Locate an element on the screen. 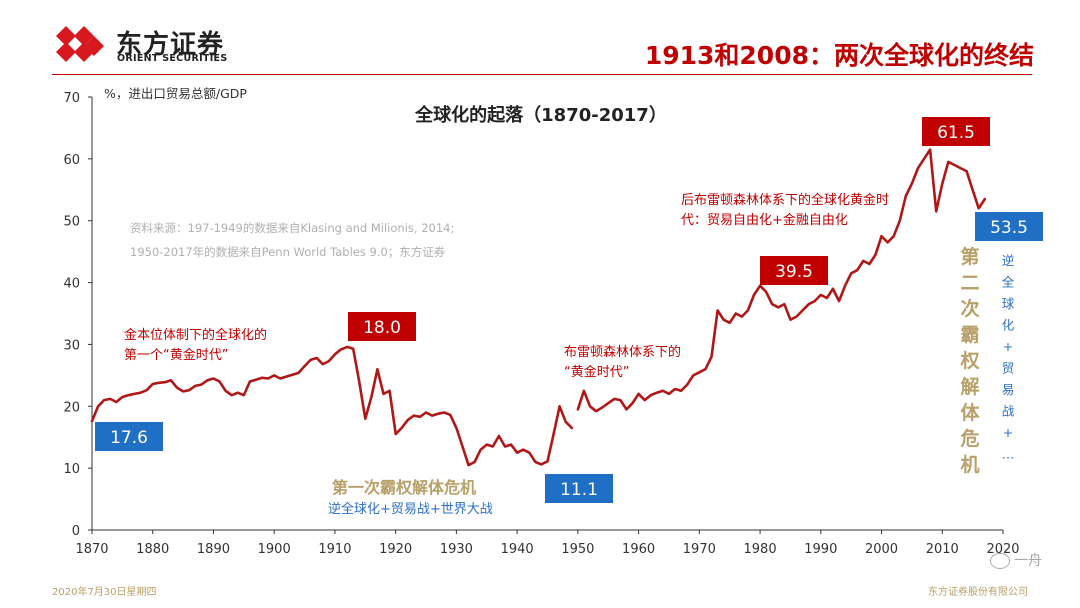 This screenshot has height=608, width=1080. annotation-line: 第一个“黄金时代” is located at coordinates (176, 355).